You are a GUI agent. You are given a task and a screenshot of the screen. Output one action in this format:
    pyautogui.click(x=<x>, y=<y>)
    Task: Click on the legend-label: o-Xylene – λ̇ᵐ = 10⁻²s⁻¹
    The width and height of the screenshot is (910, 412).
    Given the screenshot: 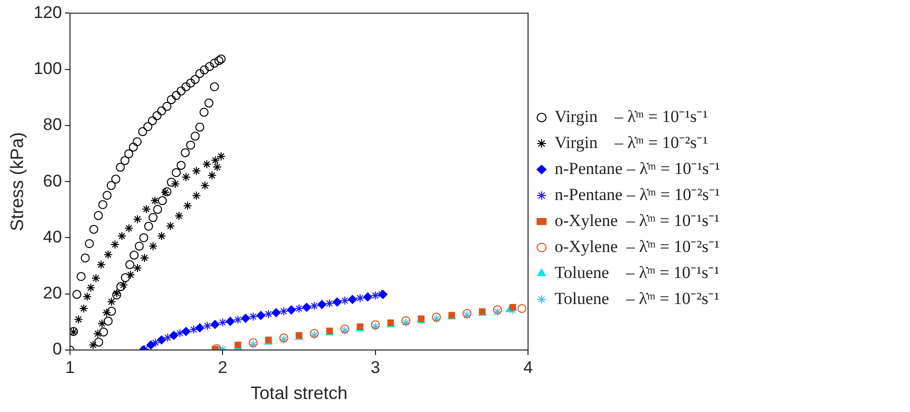 What is the action you would take?
    pyautogui.click(x=637, y=246)
    